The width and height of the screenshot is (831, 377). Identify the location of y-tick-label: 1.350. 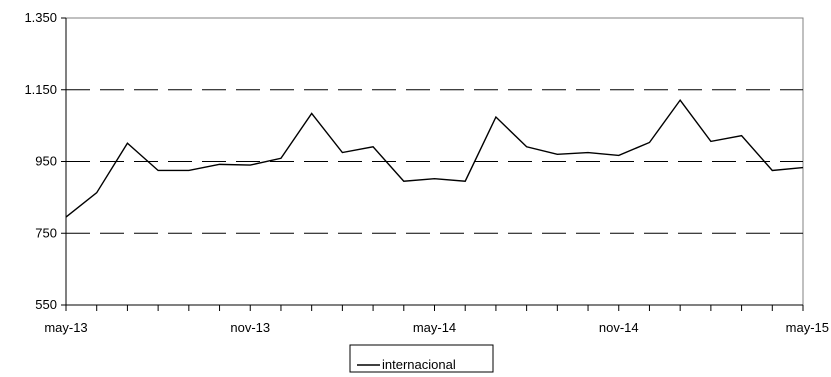
(40, 17).